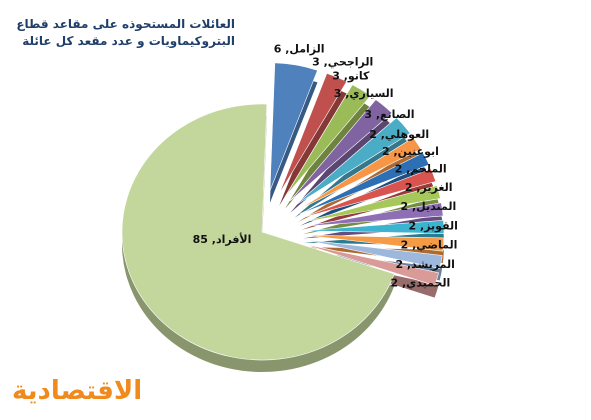 Image resolution: width=591 pixels, height=420 pixels. Describe the element at coordinates (429, 187) in the screenshot. I see `data-label: الغرير, 2` at that location.